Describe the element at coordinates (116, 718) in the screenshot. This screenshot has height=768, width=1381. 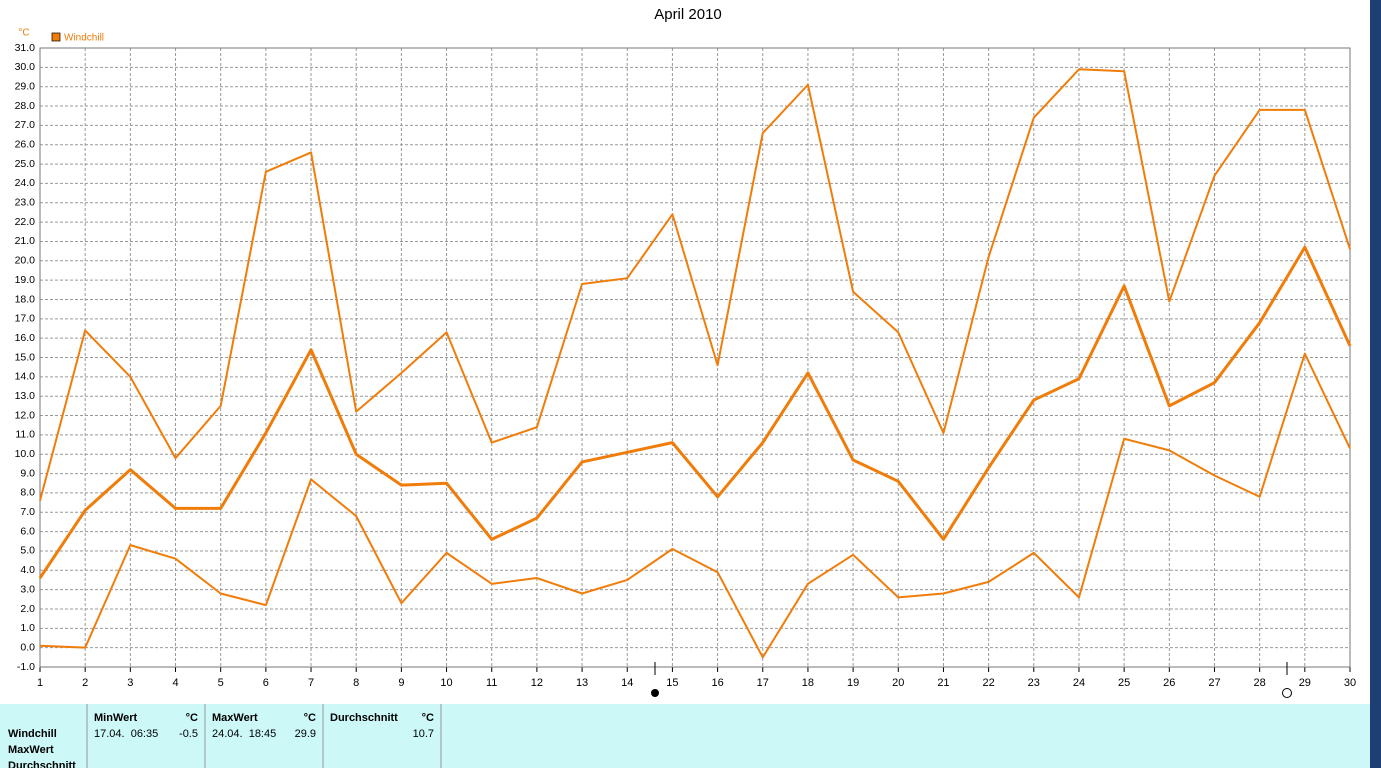
I see `column-header: MinWert` at that location.